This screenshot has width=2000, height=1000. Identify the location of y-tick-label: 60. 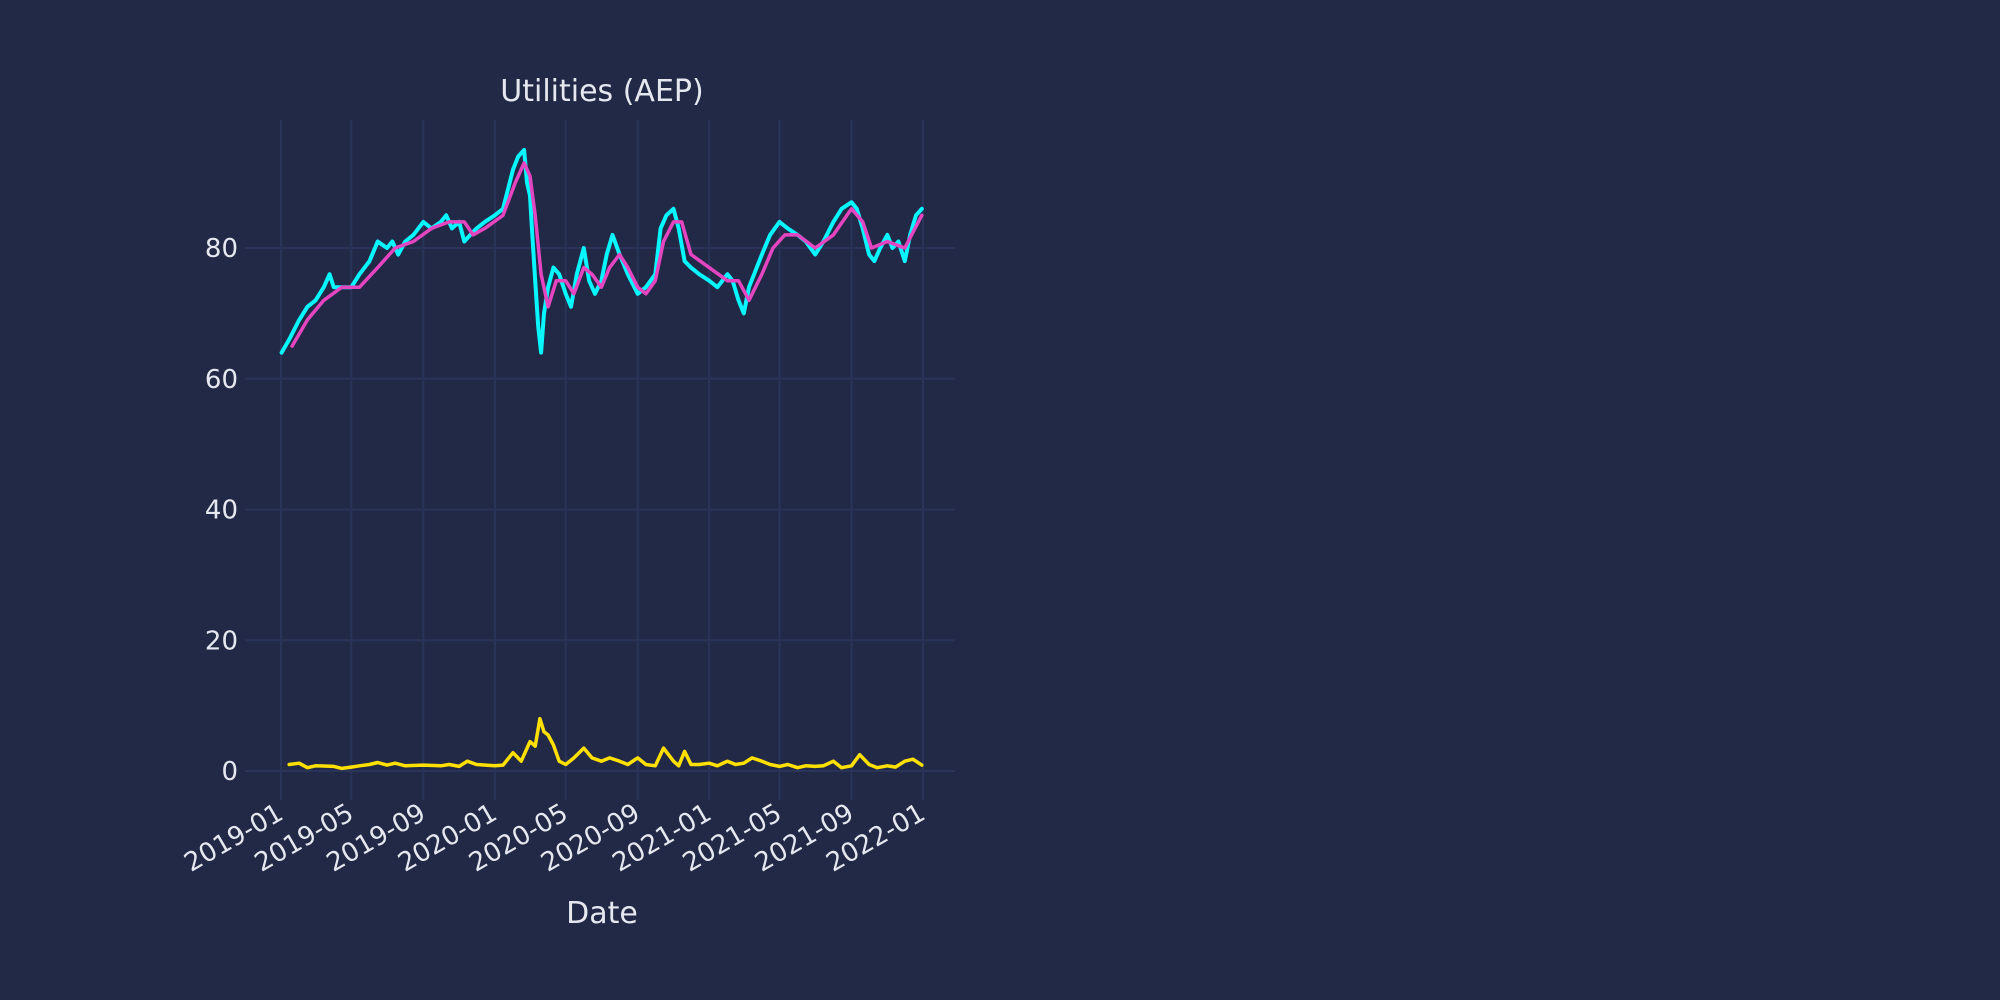
(221, 380).